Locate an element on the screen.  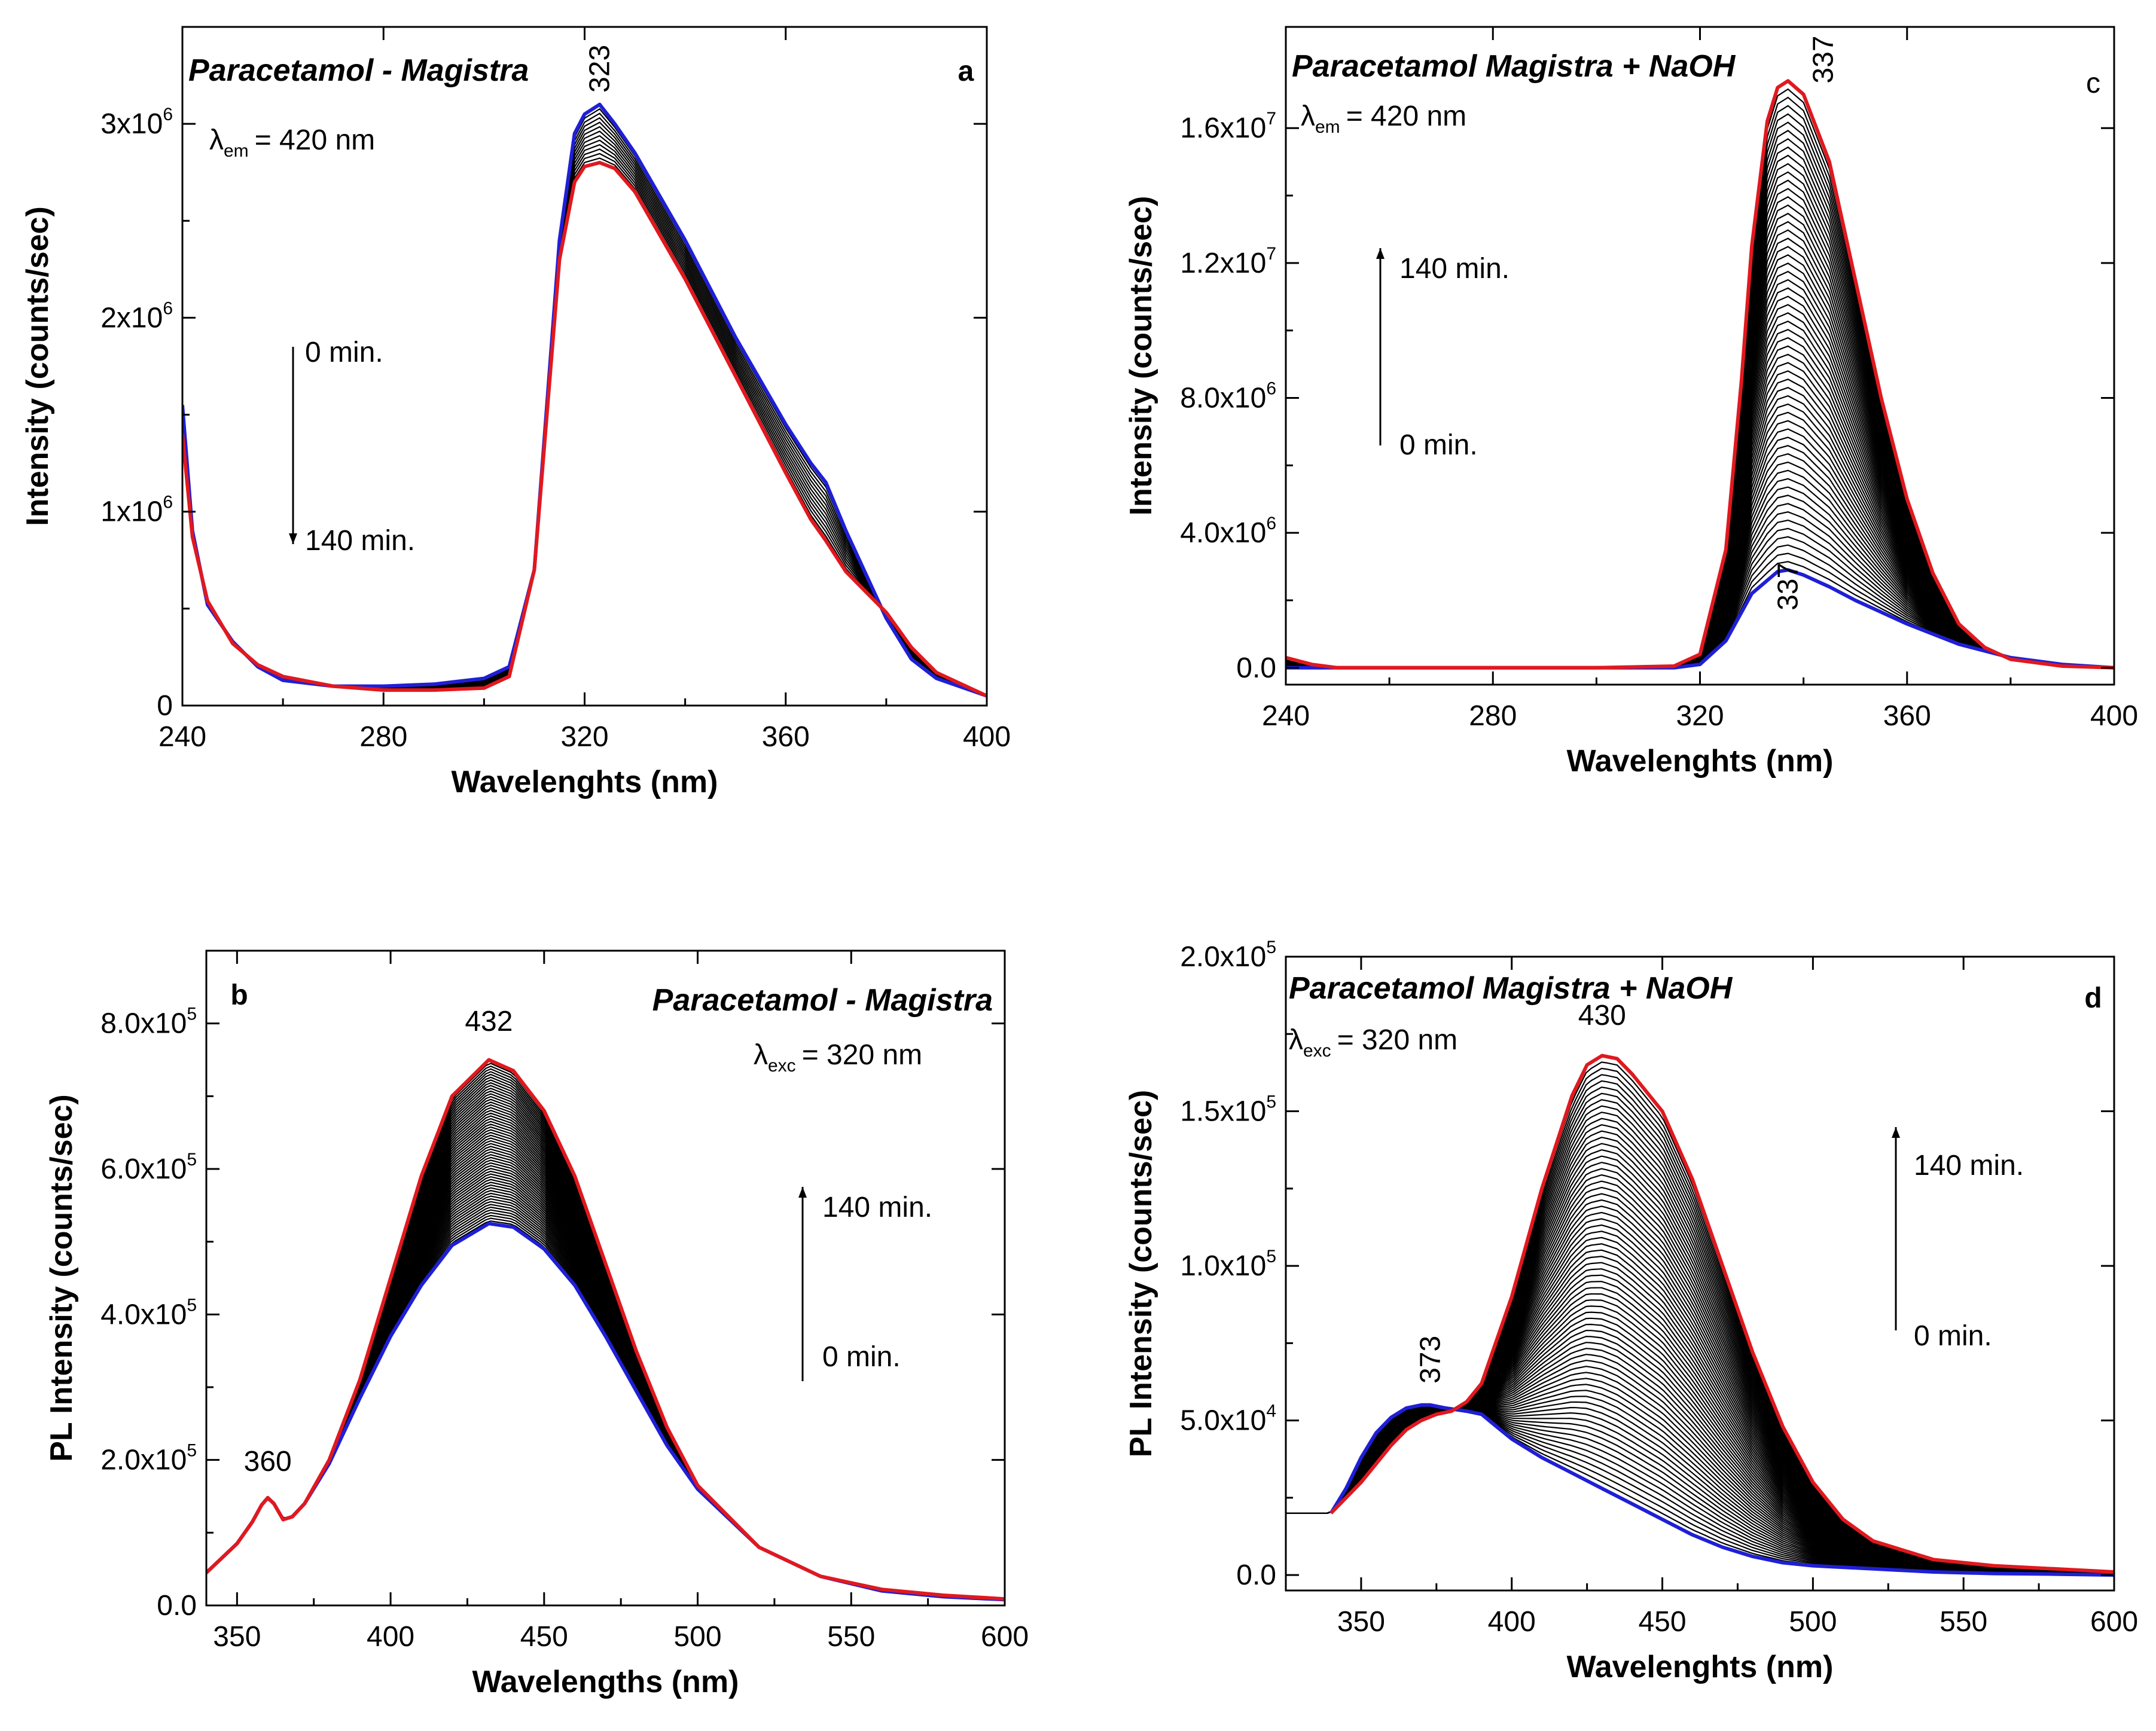
y-tick-label-c-1: 4.0x10⁶ is located at coordinates (1228, 531).